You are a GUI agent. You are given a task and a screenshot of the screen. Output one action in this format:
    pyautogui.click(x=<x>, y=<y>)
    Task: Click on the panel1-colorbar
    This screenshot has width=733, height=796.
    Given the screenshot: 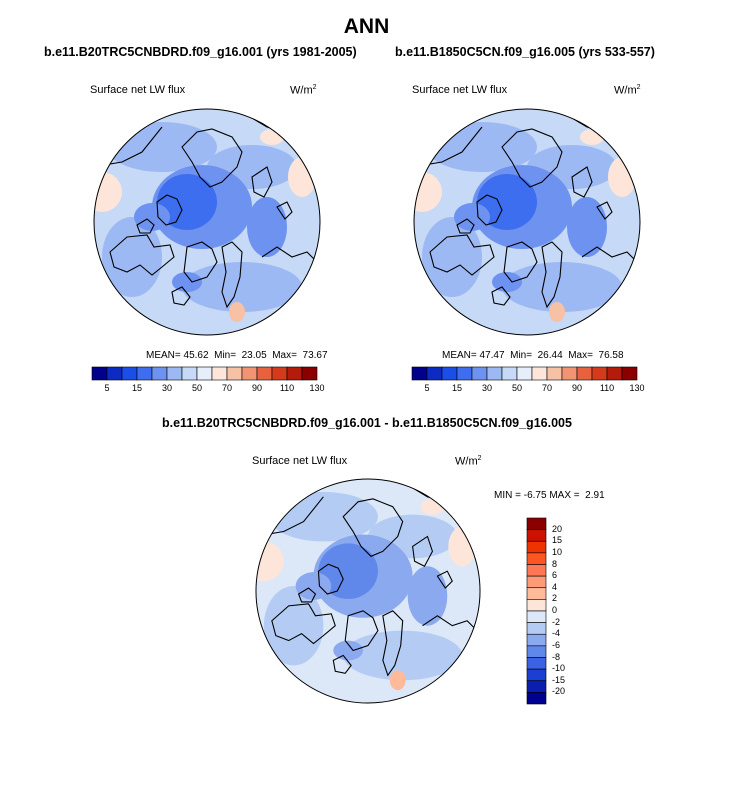 What is the action you would take?
    pyautogui.click(x=204, y=373)
    